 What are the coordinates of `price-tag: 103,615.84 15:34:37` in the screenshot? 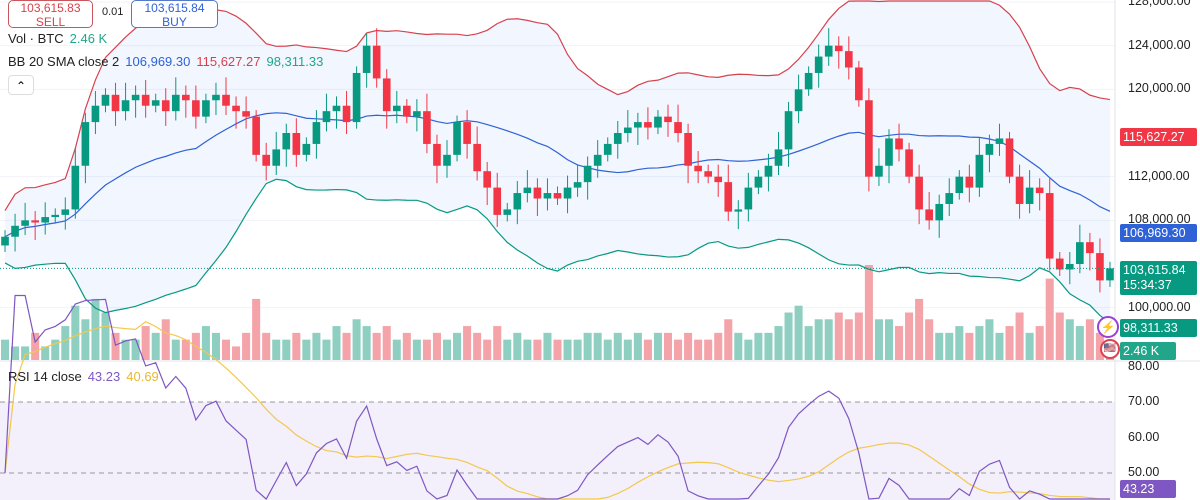 It's located at (1158, 278).